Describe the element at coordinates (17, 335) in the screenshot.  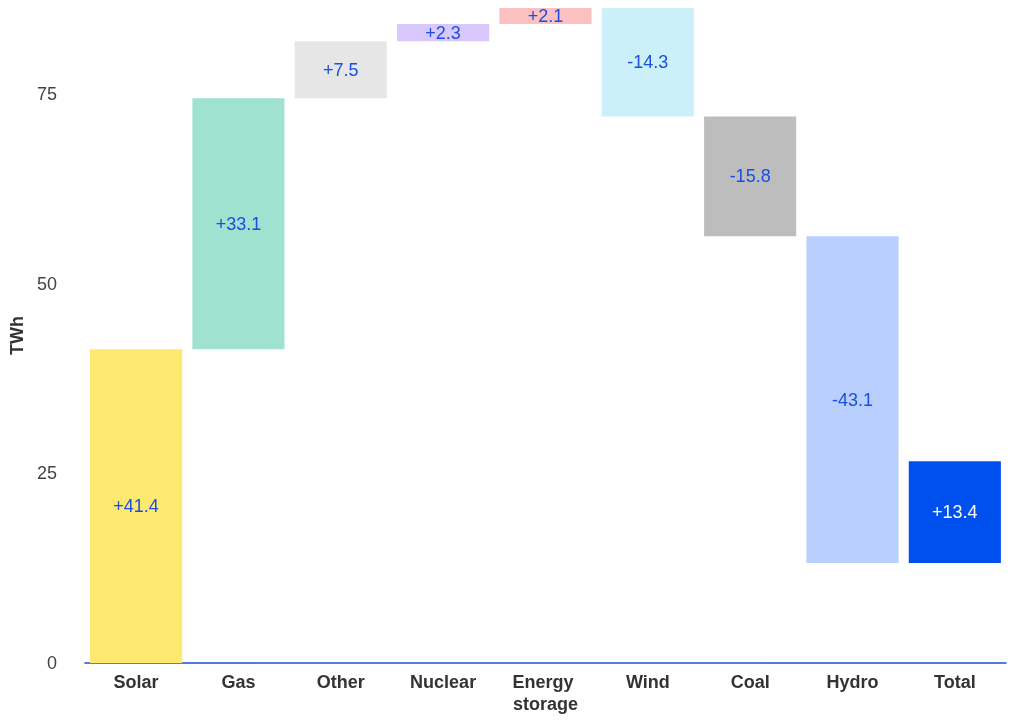
I see `y-axis-title: TWh` at that location.